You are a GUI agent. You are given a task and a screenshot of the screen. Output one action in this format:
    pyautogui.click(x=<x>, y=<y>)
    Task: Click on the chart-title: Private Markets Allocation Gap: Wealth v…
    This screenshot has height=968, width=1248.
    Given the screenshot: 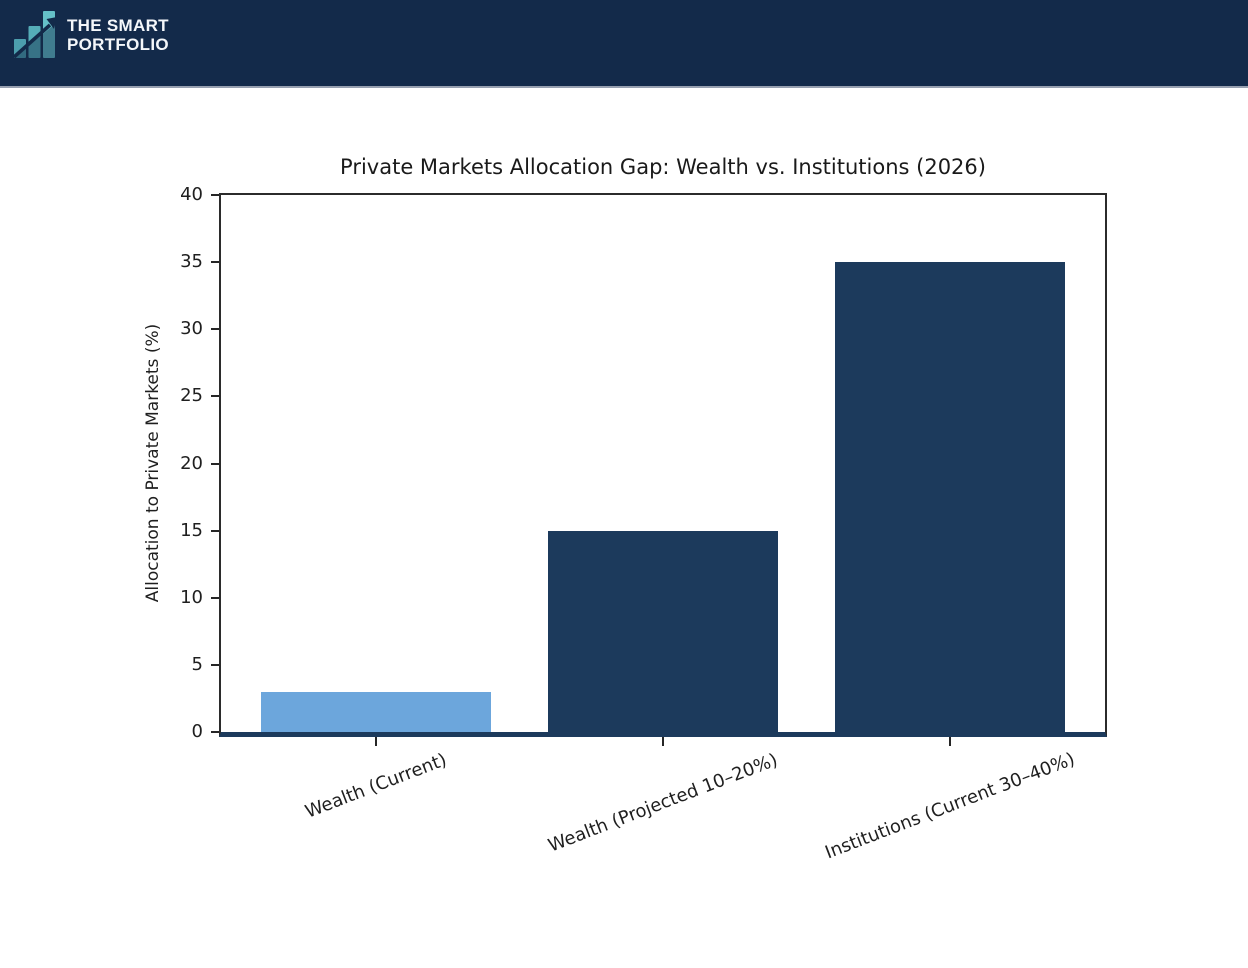 What is the action you would take?
    pyautogui.click(x=663, y=167)
    